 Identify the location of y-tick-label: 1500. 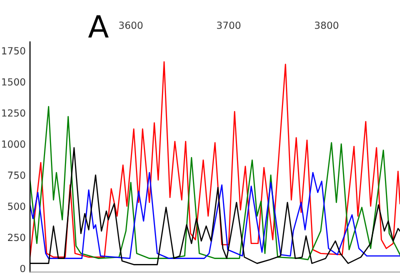
(14, 82).